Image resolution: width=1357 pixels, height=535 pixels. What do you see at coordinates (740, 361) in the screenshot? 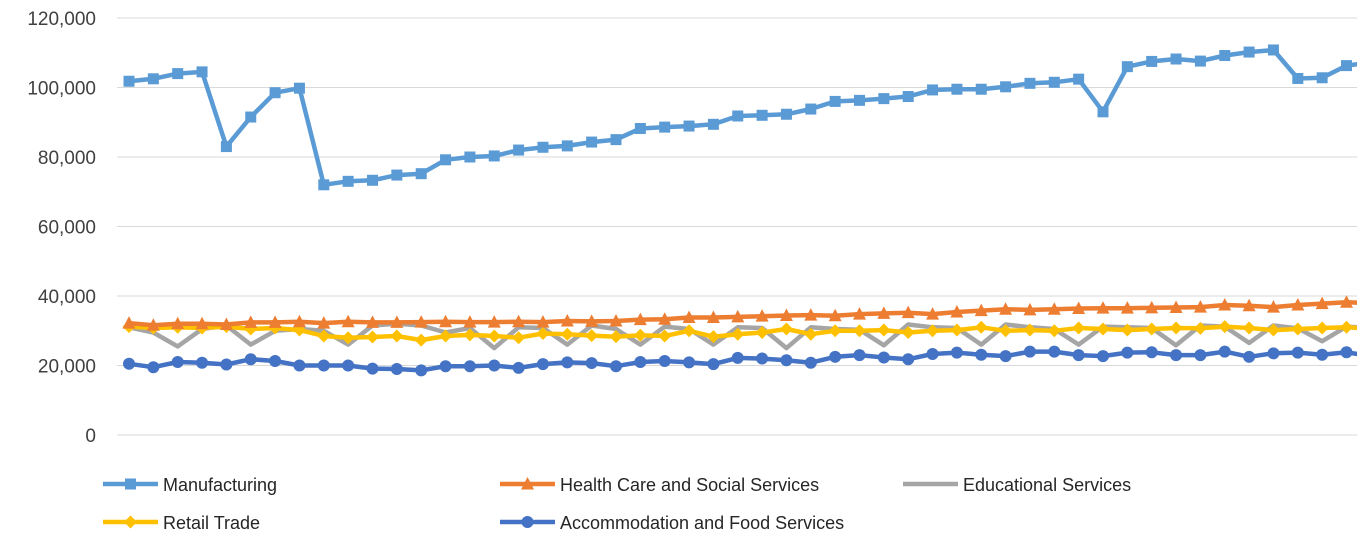
I see `series-accommodation-and-food-services` at bounding box center [740, 361].